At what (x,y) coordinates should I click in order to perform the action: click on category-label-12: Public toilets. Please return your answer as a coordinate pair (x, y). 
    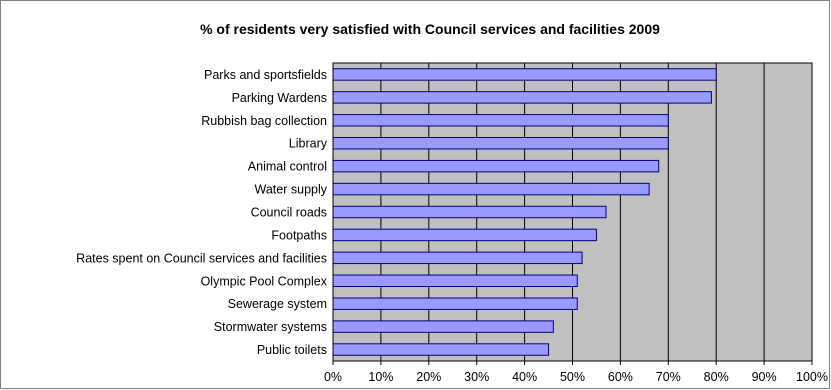
    Looking at the image, I should click on (292, 350).